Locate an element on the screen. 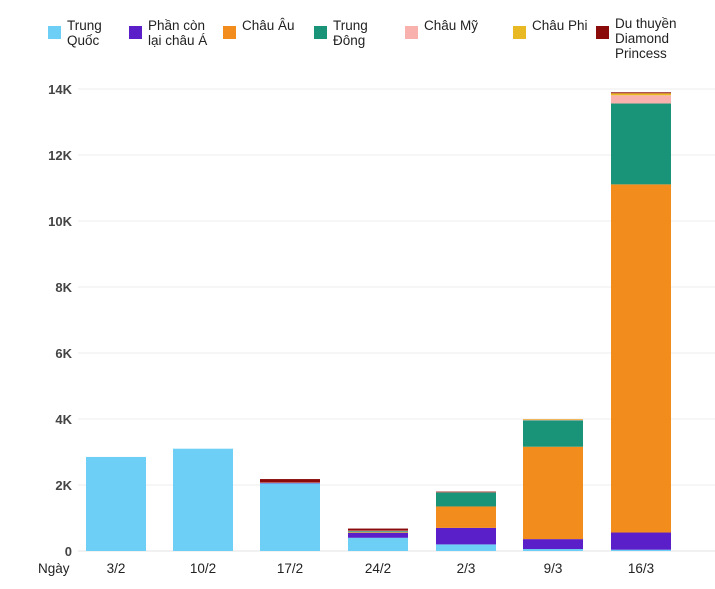  legend-label: Du thuyền Diamond Princess is located at coordinates (646, 38).